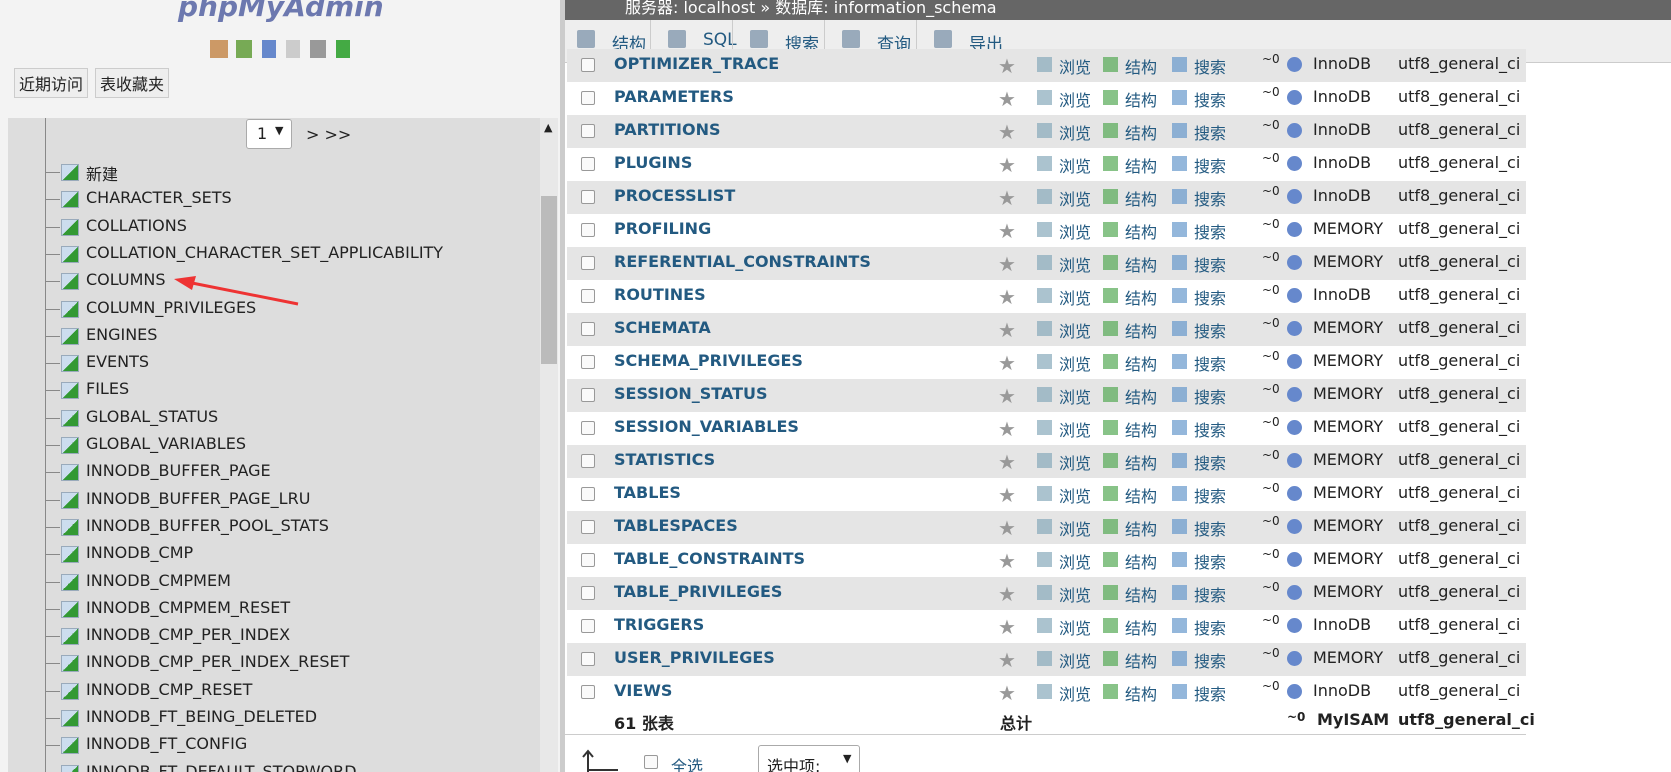 Image resolution: width=1671 pixels, height=772 pixels. I want to click on tab-favorites: 表收藏夹, so click(132, 83).